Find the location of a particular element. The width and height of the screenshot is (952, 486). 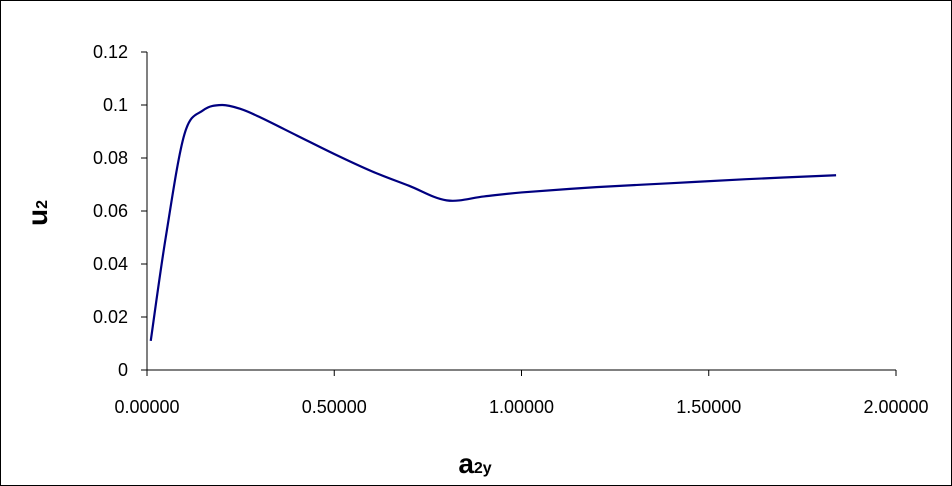

x-axis-title-sub: 2y is located at coordinates (483, 468).